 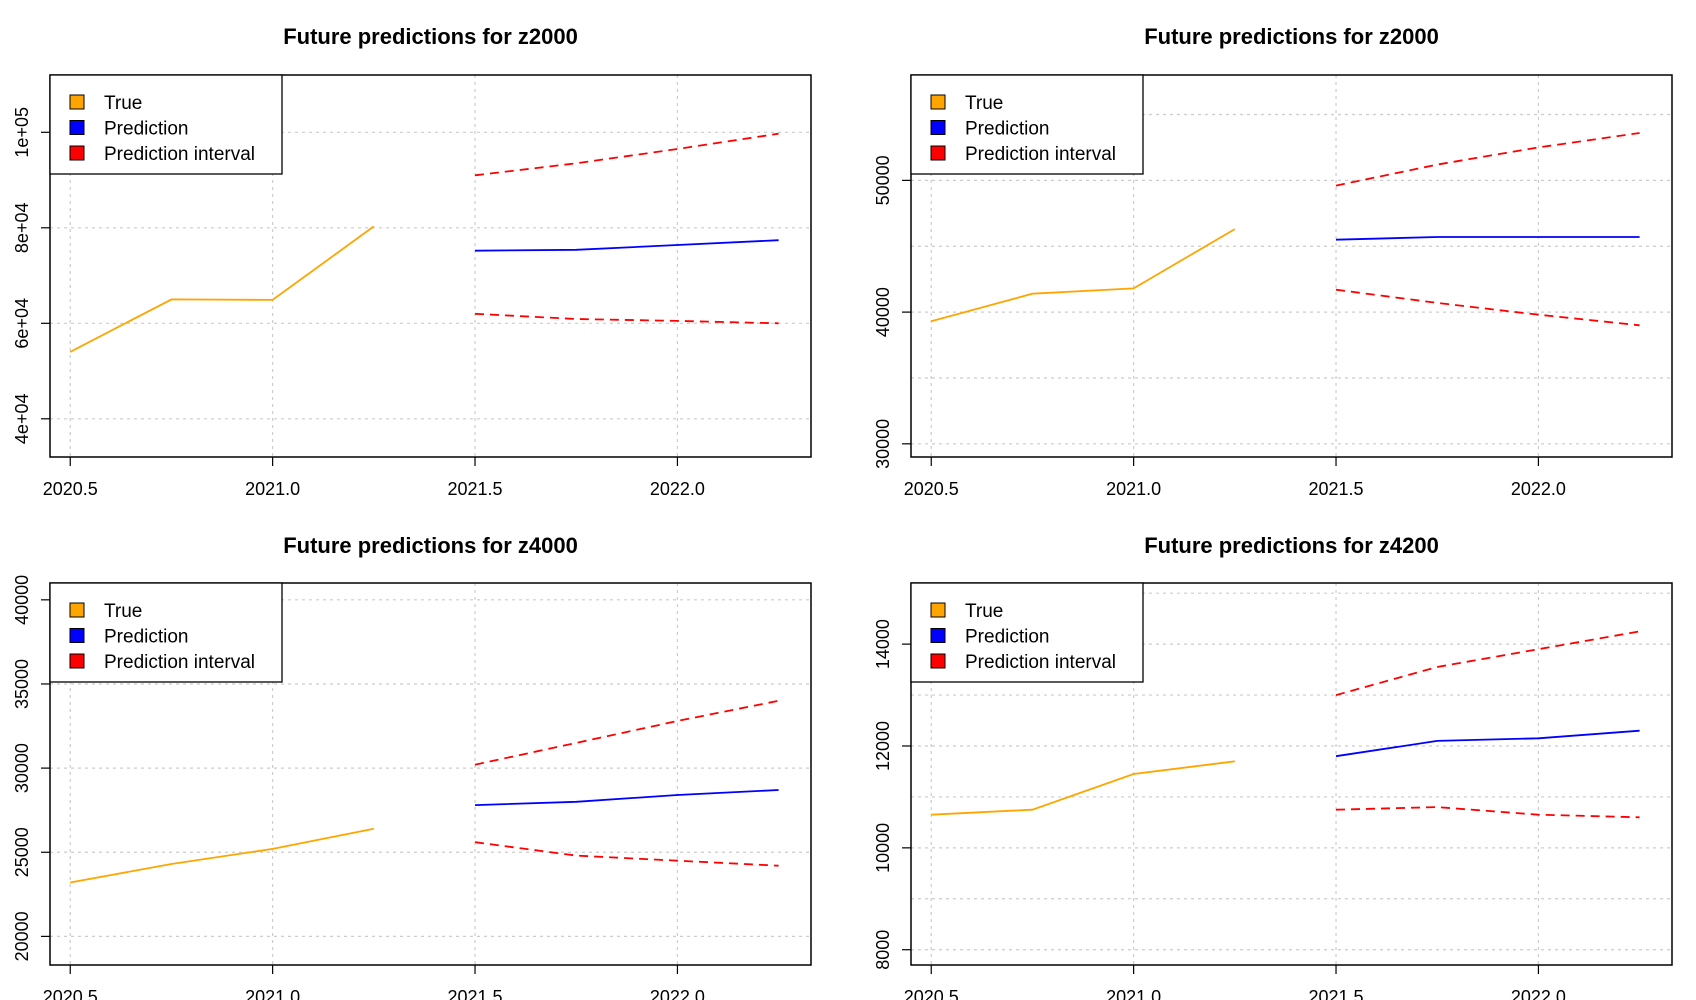 What do you see at coordinates (430, 545) in the screenshot?
I see `chart-title: Future predictions for z4000` at bounding box center [430, 545].